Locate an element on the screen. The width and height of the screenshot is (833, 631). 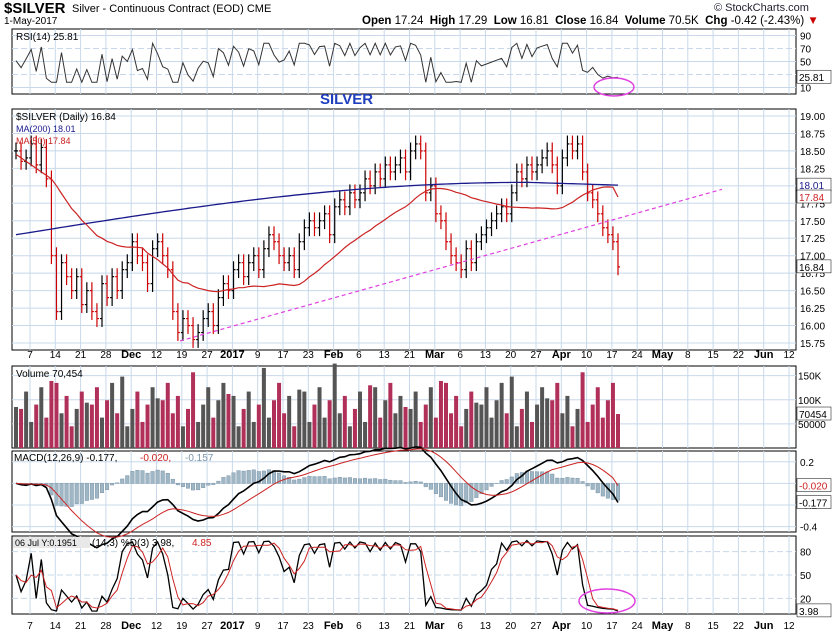
price-tick-label: 15.75 is located at coordinates (812, 344).